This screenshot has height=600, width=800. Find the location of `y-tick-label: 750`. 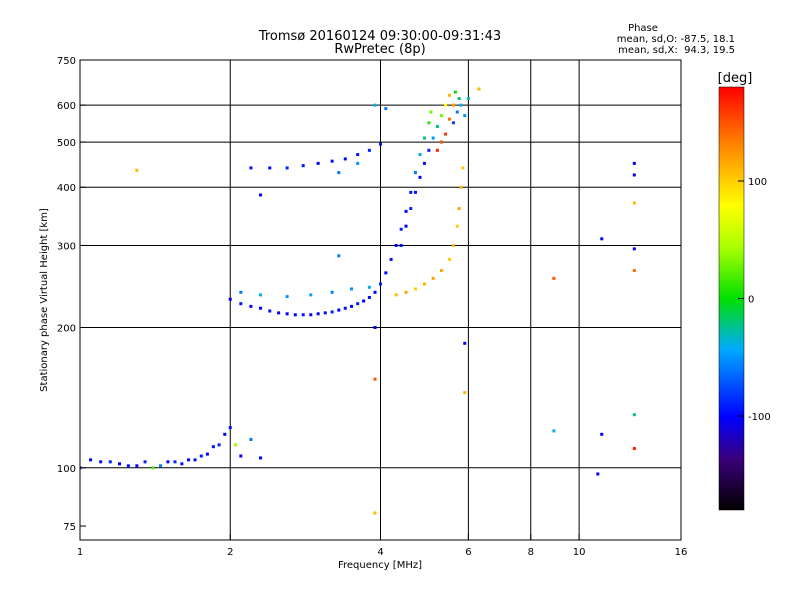

y-tick-label: 750 is located at coordinates (66, 61).